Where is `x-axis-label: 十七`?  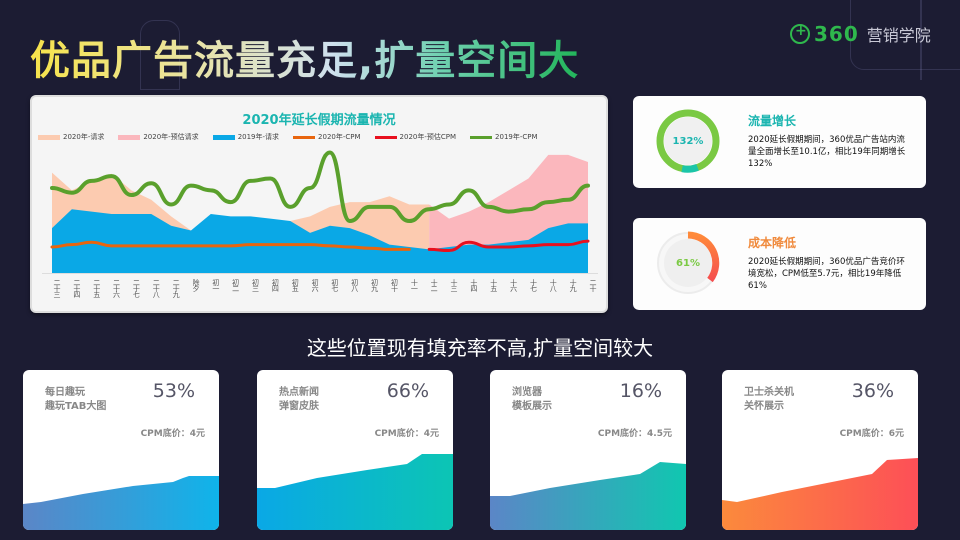 x-axis-label: 十七 is located at coordinates (533, 285).